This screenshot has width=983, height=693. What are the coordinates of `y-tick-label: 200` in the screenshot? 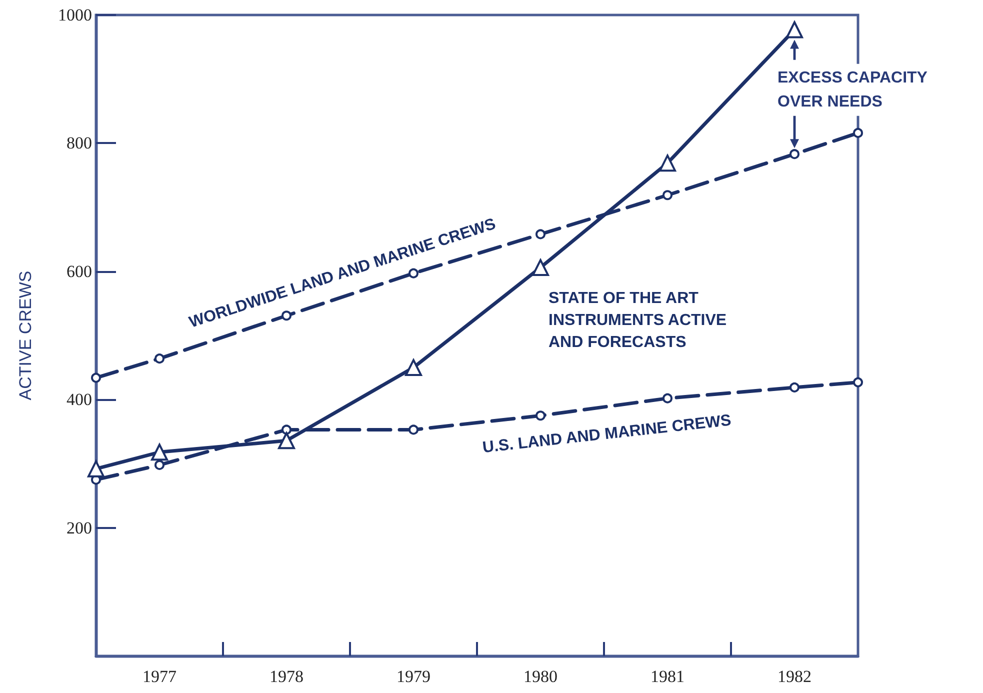 It's located at (79, 528).